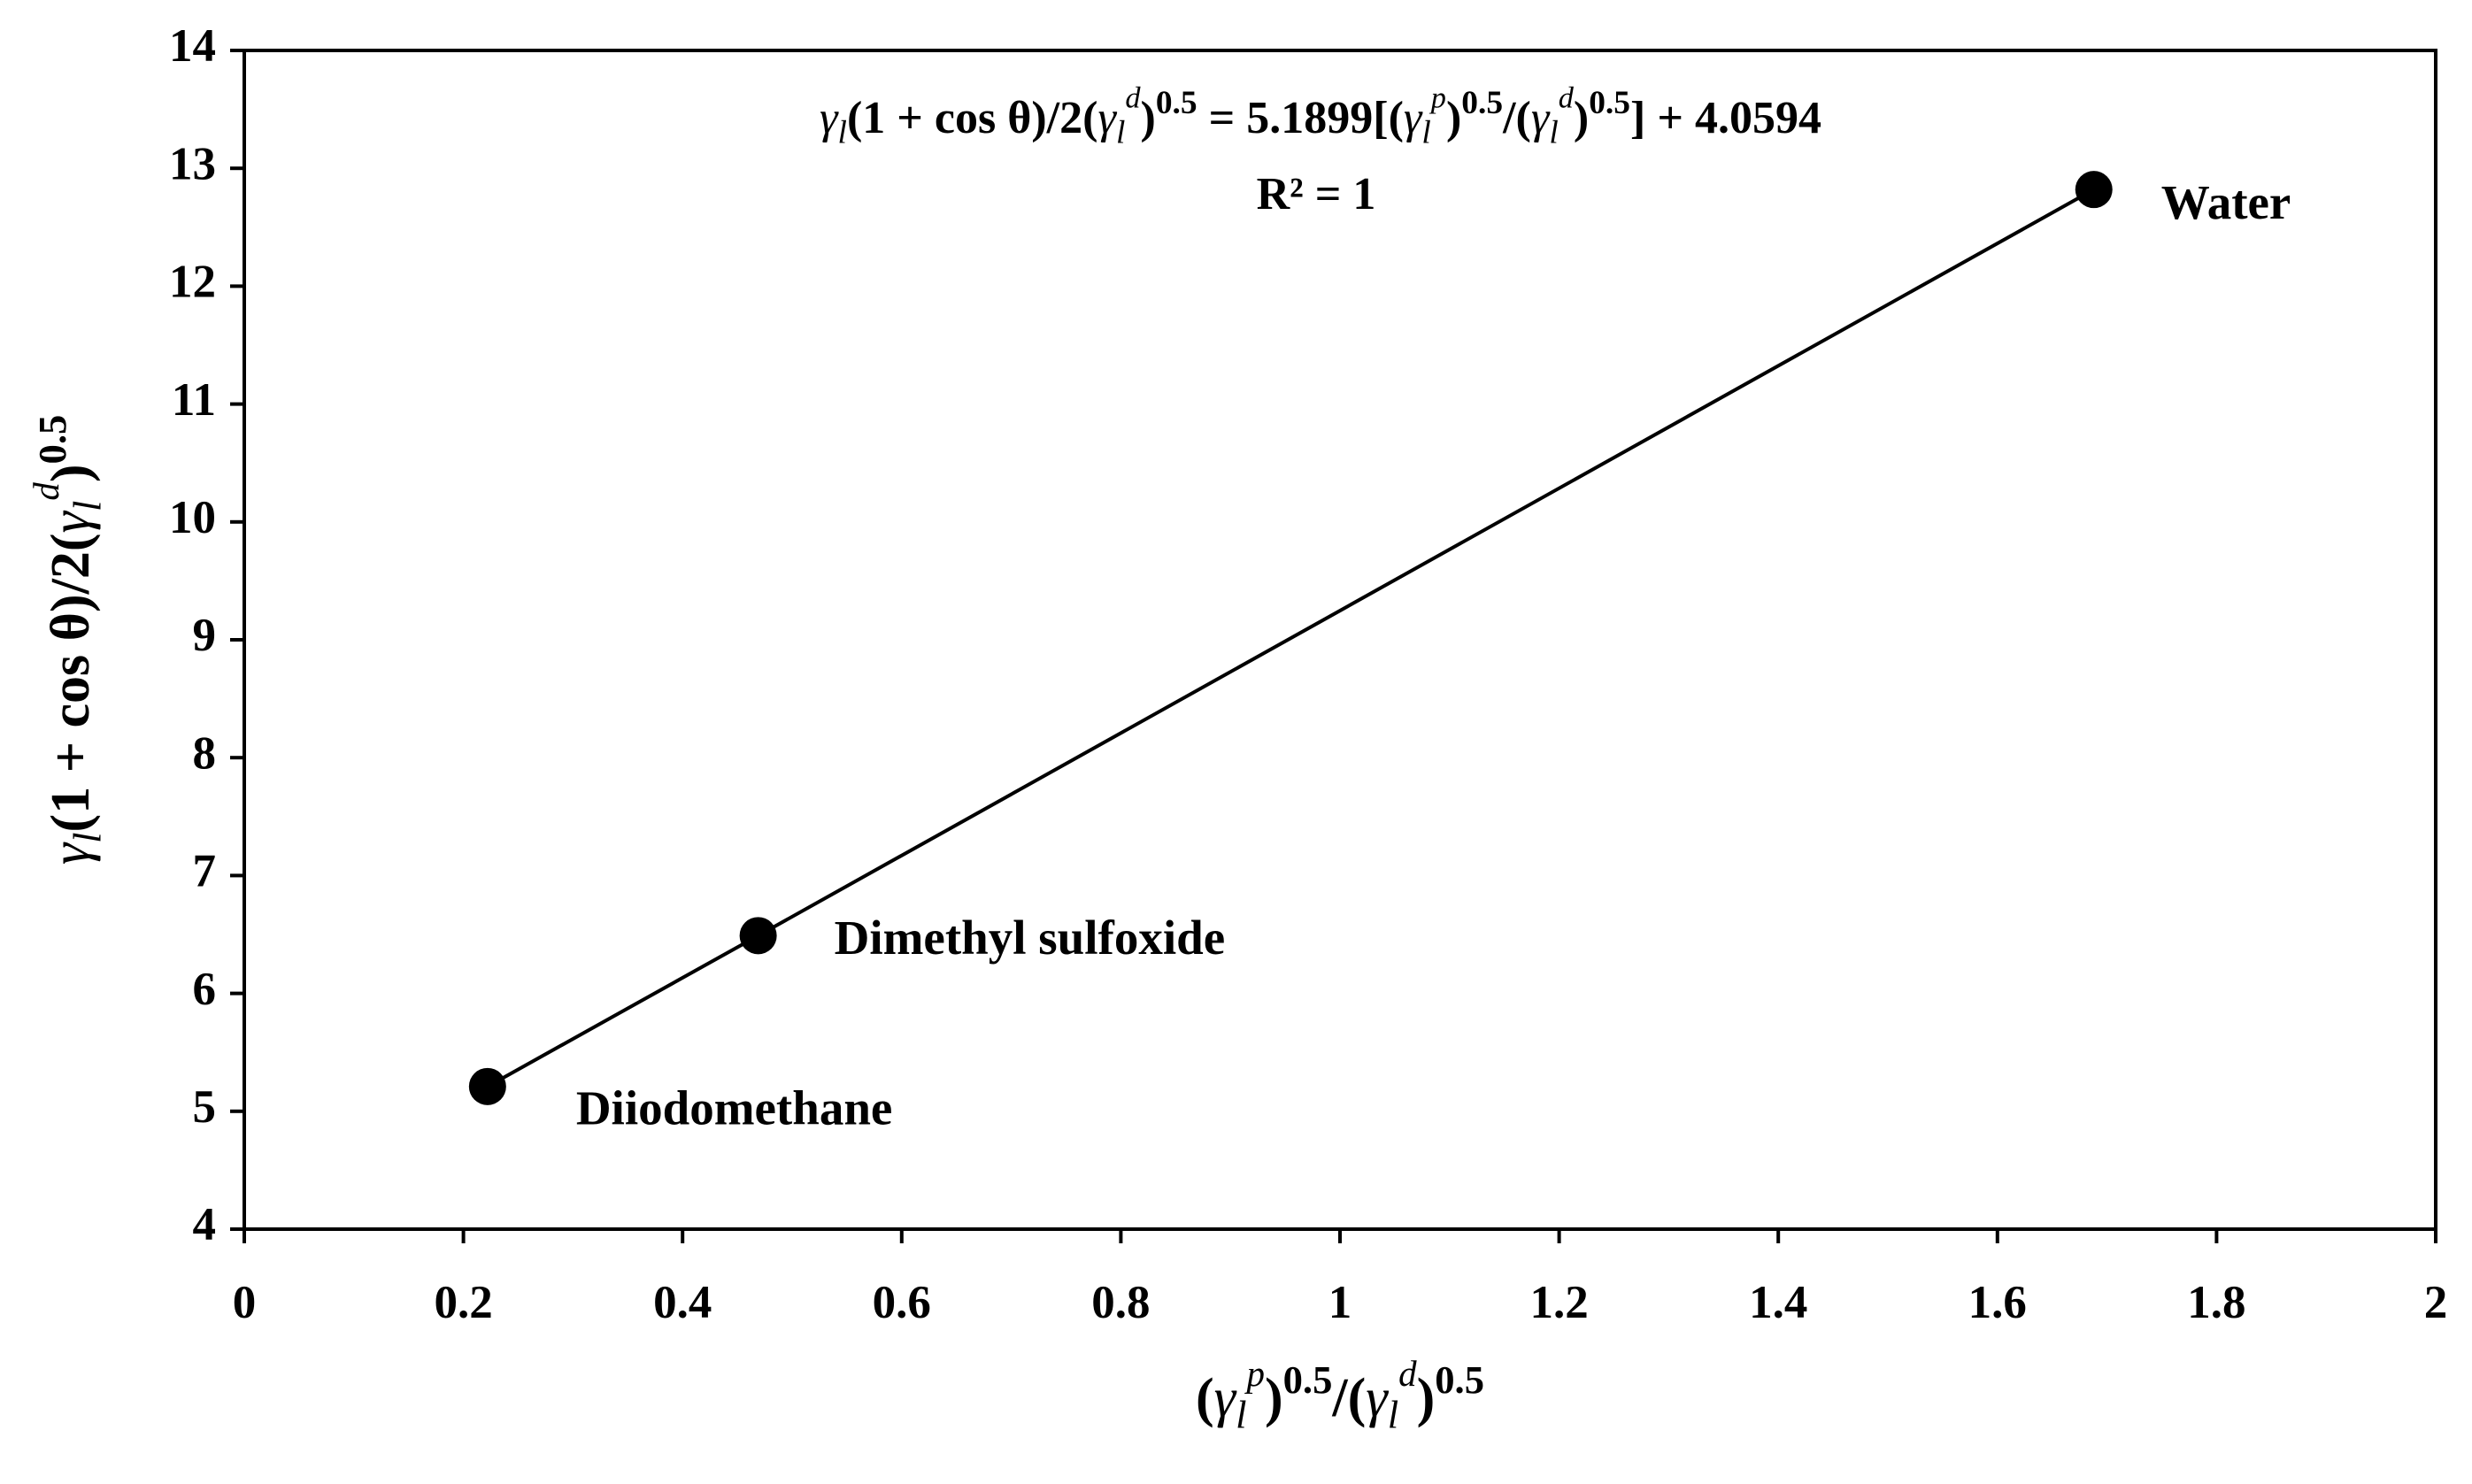 The image size is (2472, 1484). Describe the element at coordinates (192, 163) in the screenshot. I see `y-tick-label: 13` at that location.